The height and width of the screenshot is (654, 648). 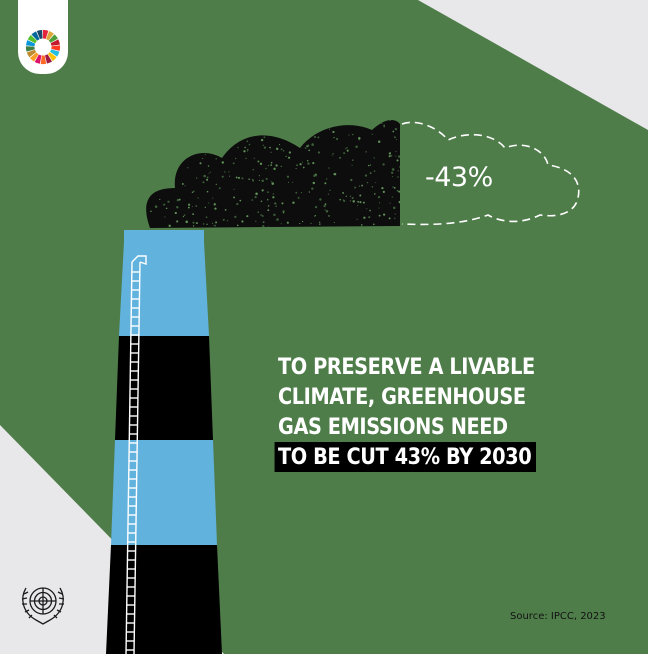 What do you see at coordinates (164, 442) in the screenshot?
I see `chimney` at bounding box center [164, 442].